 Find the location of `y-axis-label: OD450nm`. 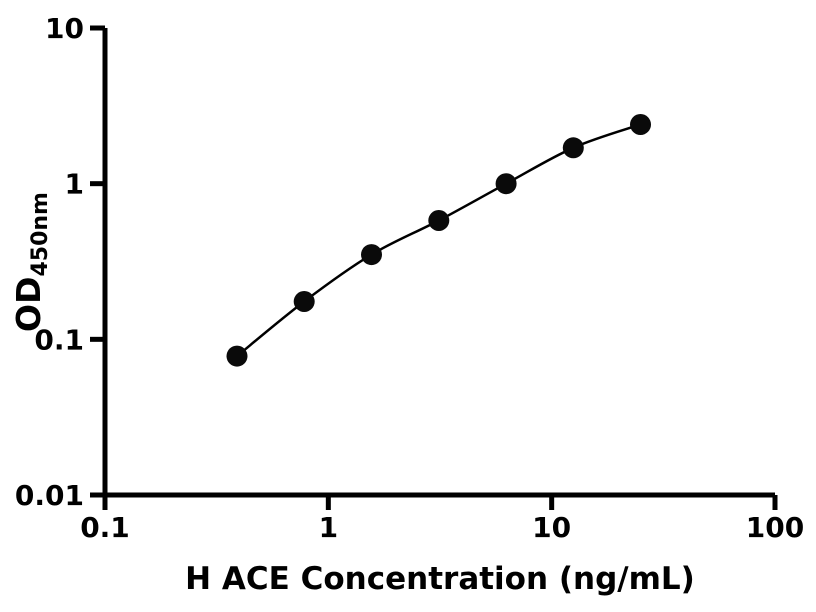

y-axis-label: OD450nm is located at coordinates (31, 262).